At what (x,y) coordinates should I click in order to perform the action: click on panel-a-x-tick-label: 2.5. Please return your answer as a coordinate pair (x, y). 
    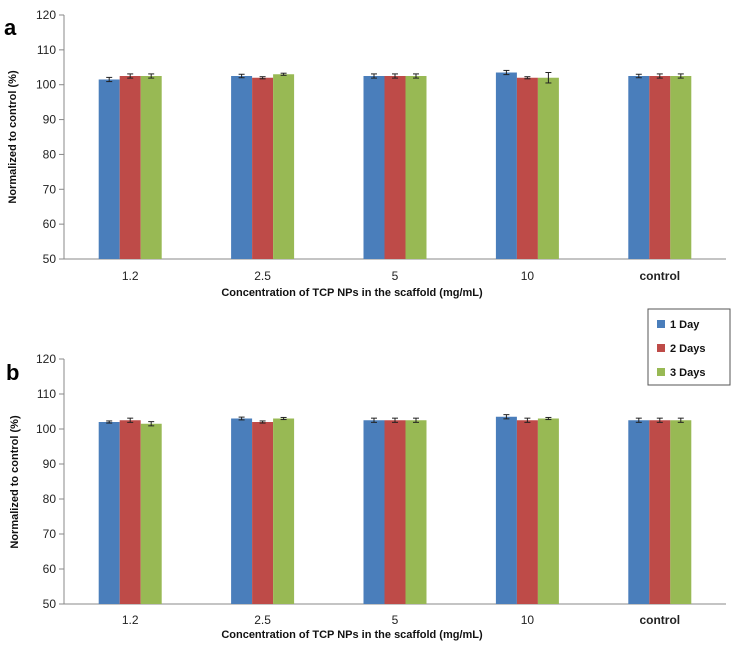
    Looking at the image, I should click on (262, 276).